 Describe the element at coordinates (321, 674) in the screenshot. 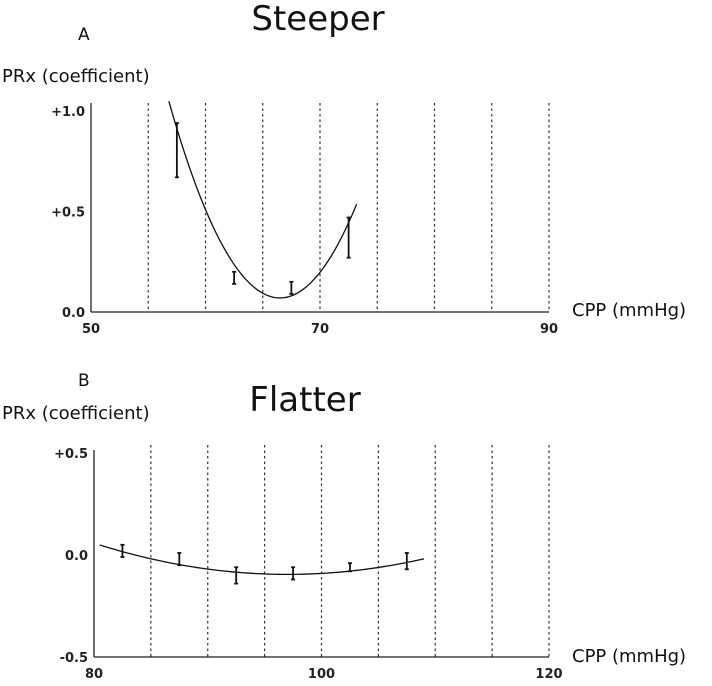

I see `panel-b-x-tick-100: 100` at that location.